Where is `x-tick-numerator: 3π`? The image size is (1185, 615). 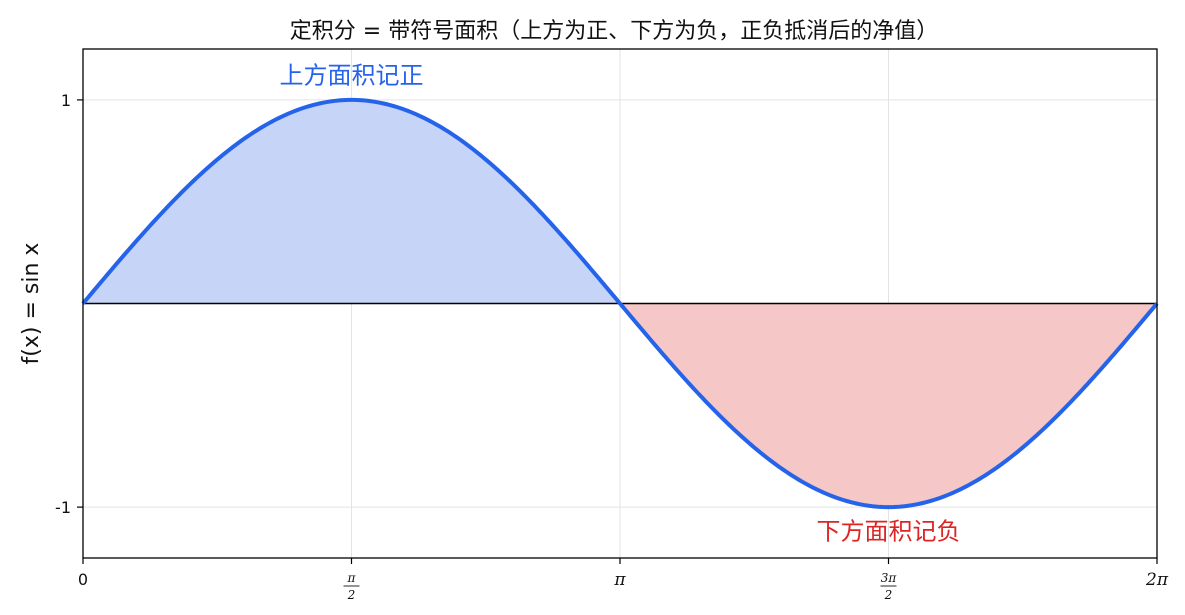 x-tick-numerator: 3π is located at coordinates (889, 578).